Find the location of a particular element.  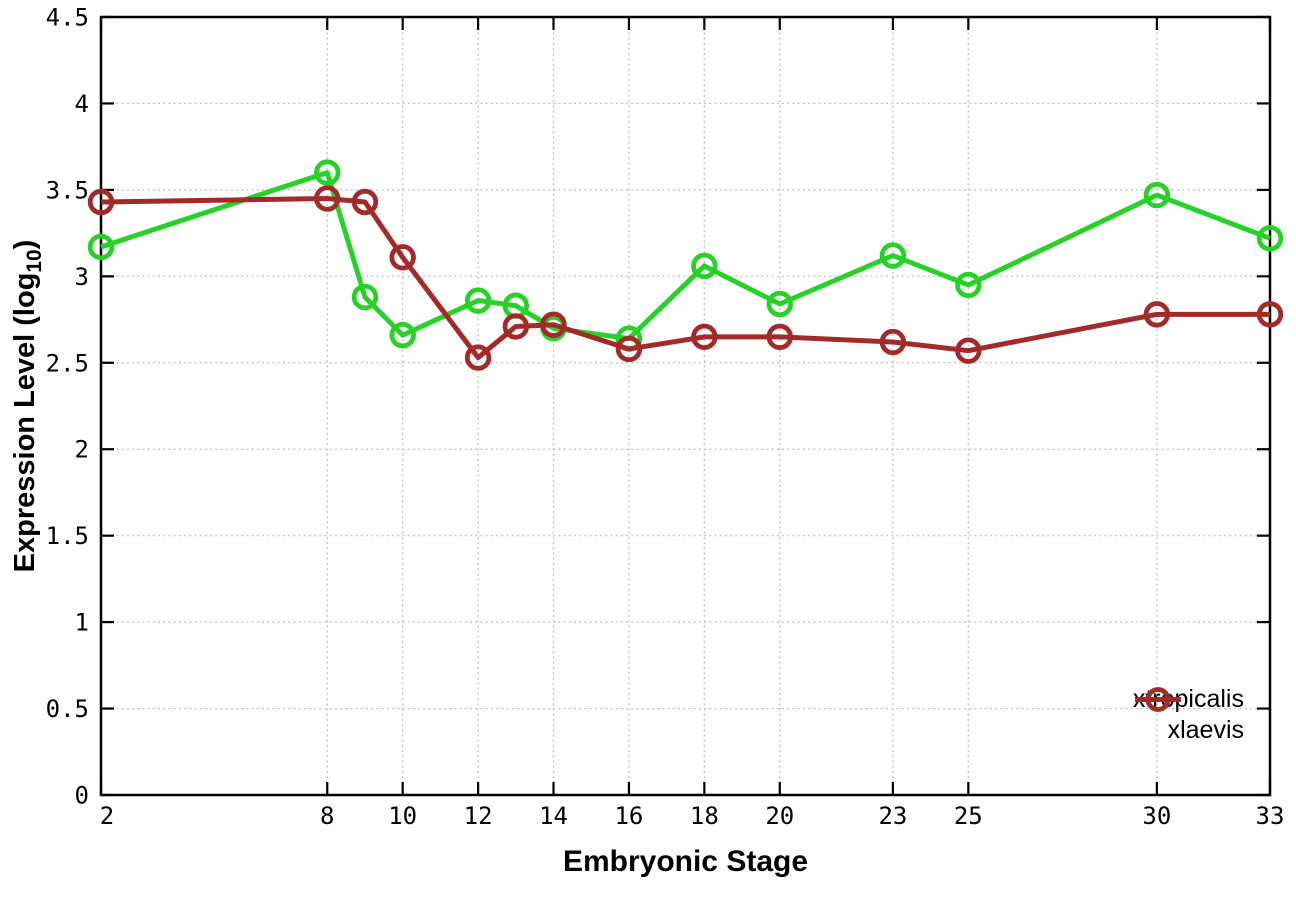

x-tick-label: 16 is located at coordinates (628, 816).